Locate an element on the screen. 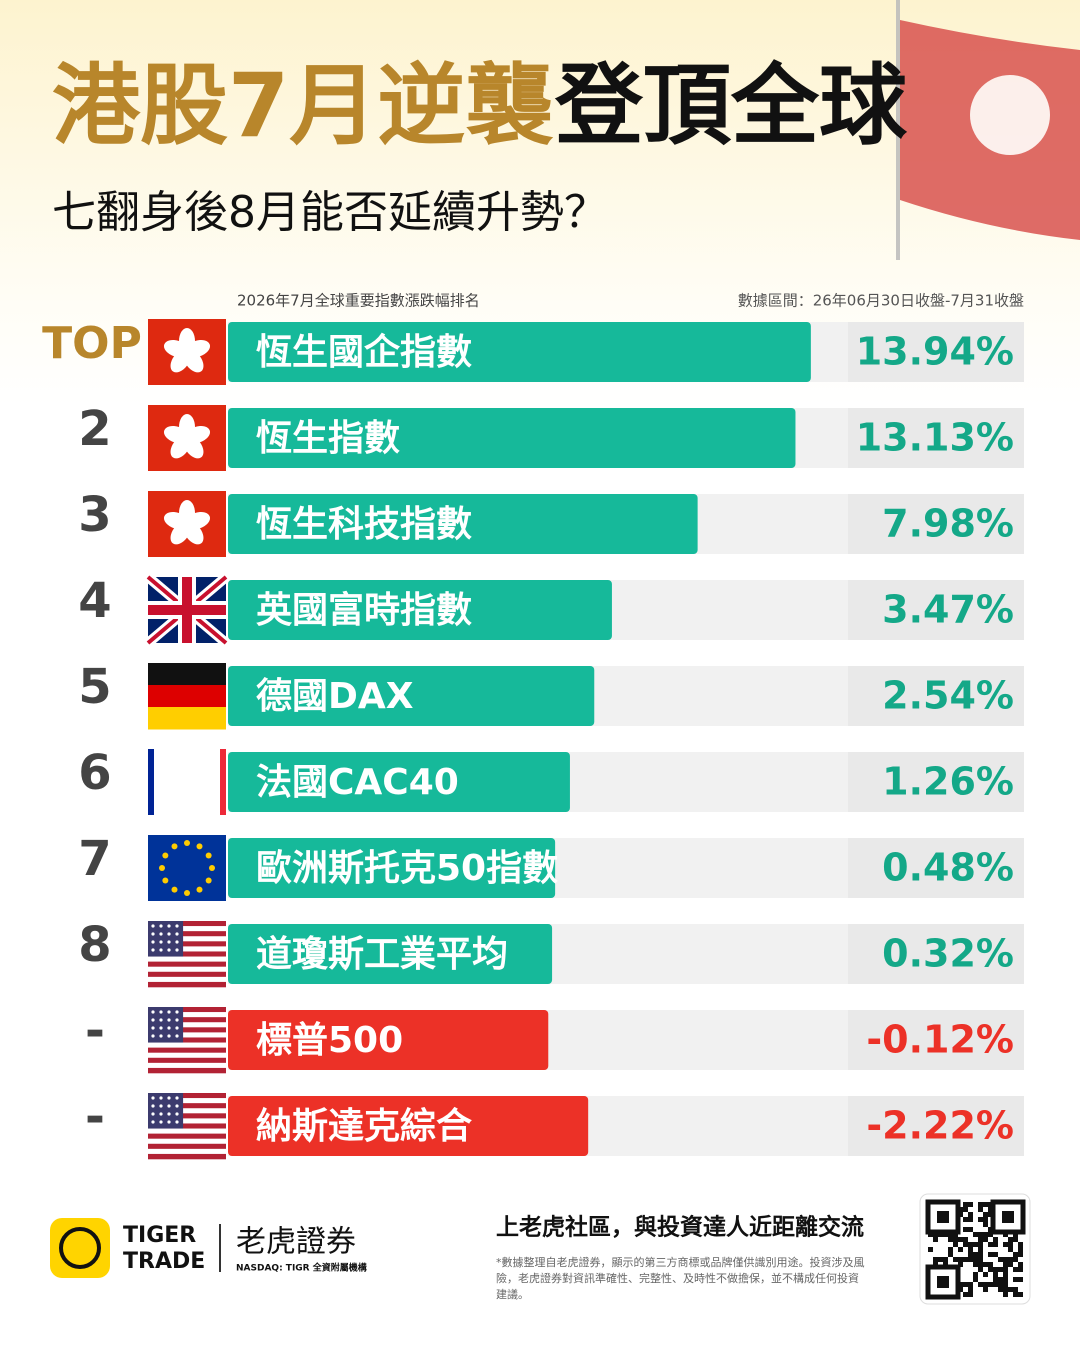 The width and height of the screenshot is (1080, 1350). rank: 3 is located at coordinates (94, 515).